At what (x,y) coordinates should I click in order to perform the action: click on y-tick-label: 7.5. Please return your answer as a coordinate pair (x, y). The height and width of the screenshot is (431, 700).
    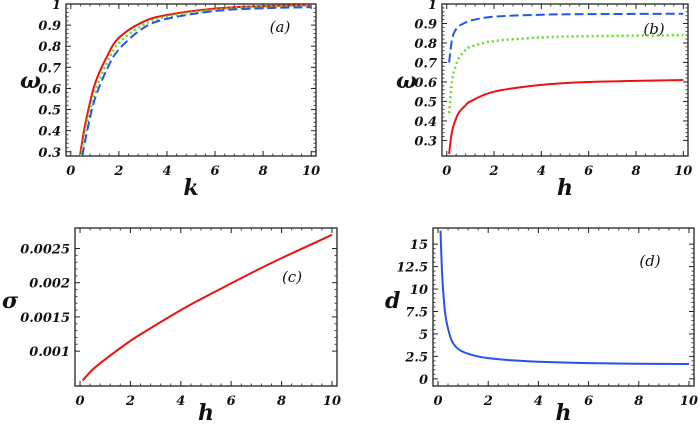
    Looking at the image, I should click on (416, 312).